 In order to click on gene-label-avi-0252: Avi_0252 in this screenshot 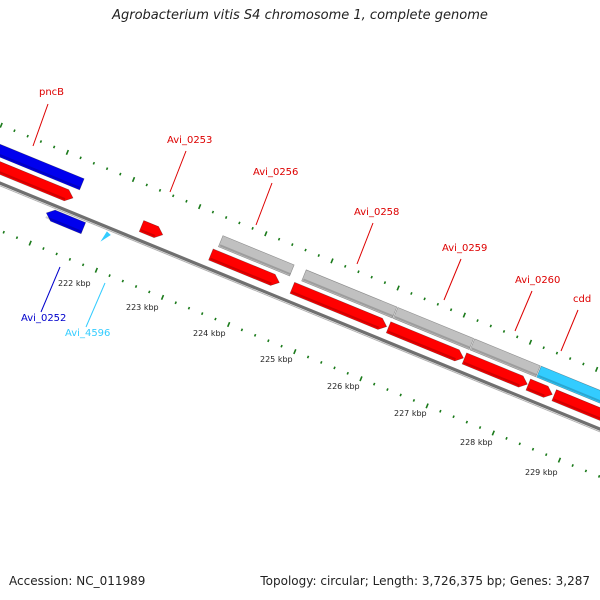, I will do `click(43, 318)`.